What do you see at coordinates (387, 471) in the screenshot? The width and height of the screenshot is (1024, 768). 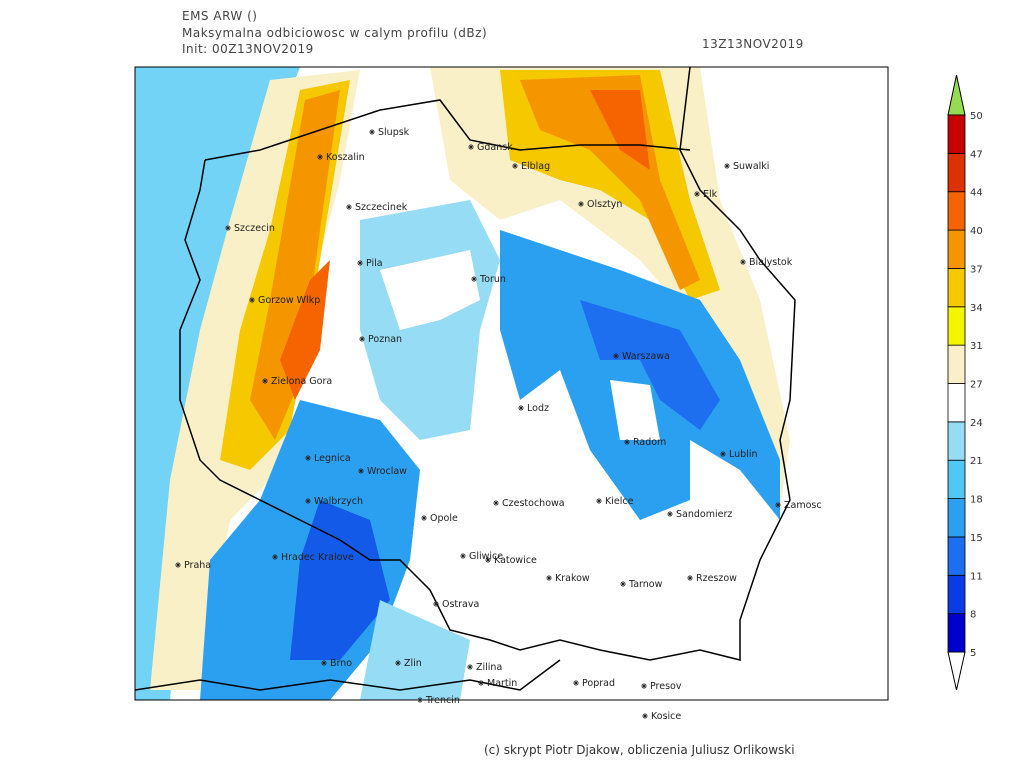 I see `city-label: Wroclaw` at bounding box center [387, 471].